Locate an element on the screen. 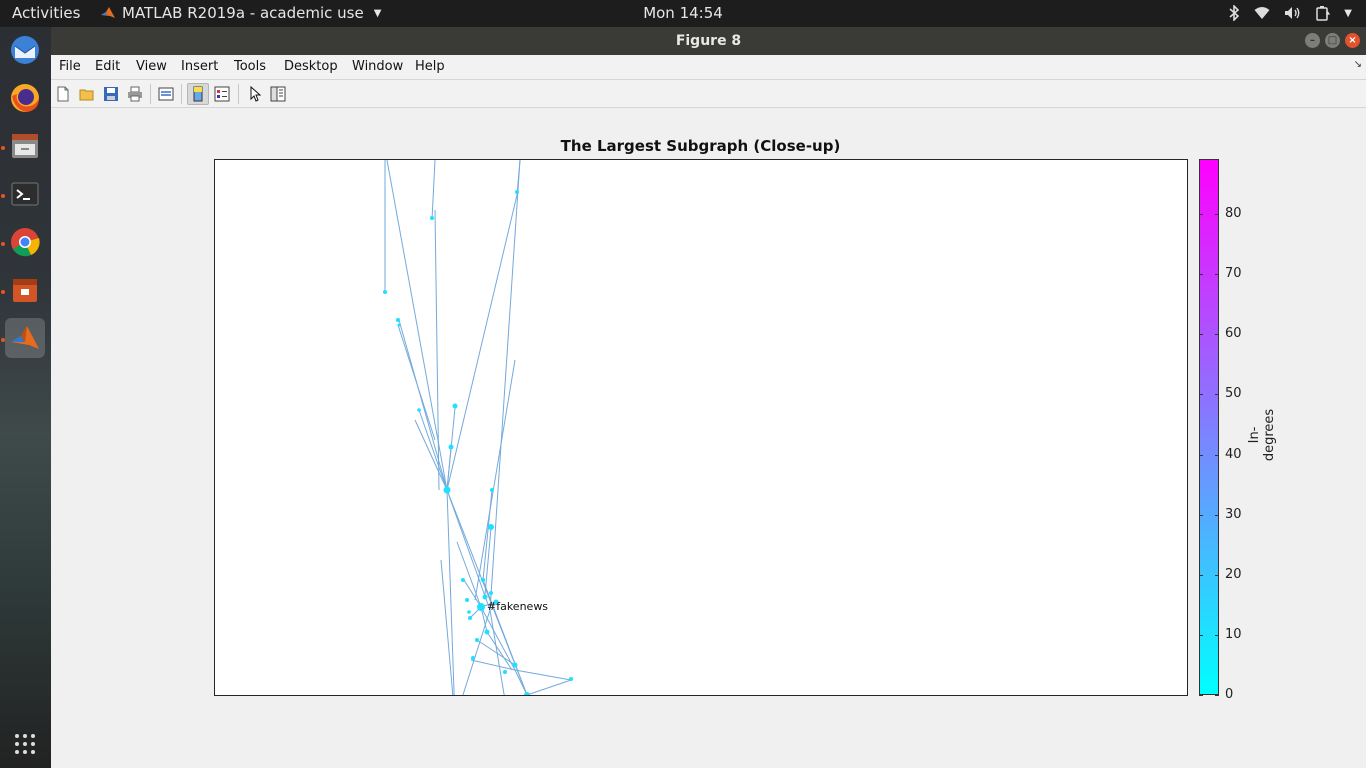 This screenshot has width=1366, height=768. firefox-icon is located at coordinates (25, 98).